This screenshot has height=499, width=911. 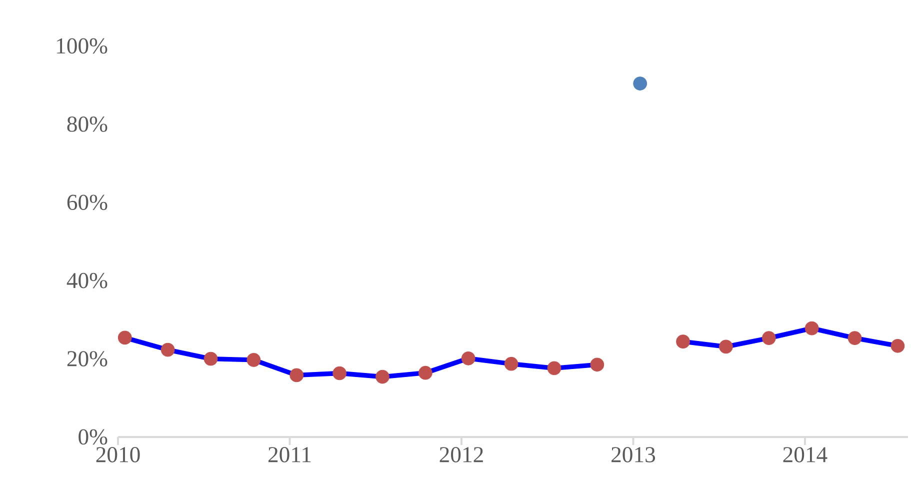 I want to click on x-tick-label: 2012, so click(x=461, y=454).